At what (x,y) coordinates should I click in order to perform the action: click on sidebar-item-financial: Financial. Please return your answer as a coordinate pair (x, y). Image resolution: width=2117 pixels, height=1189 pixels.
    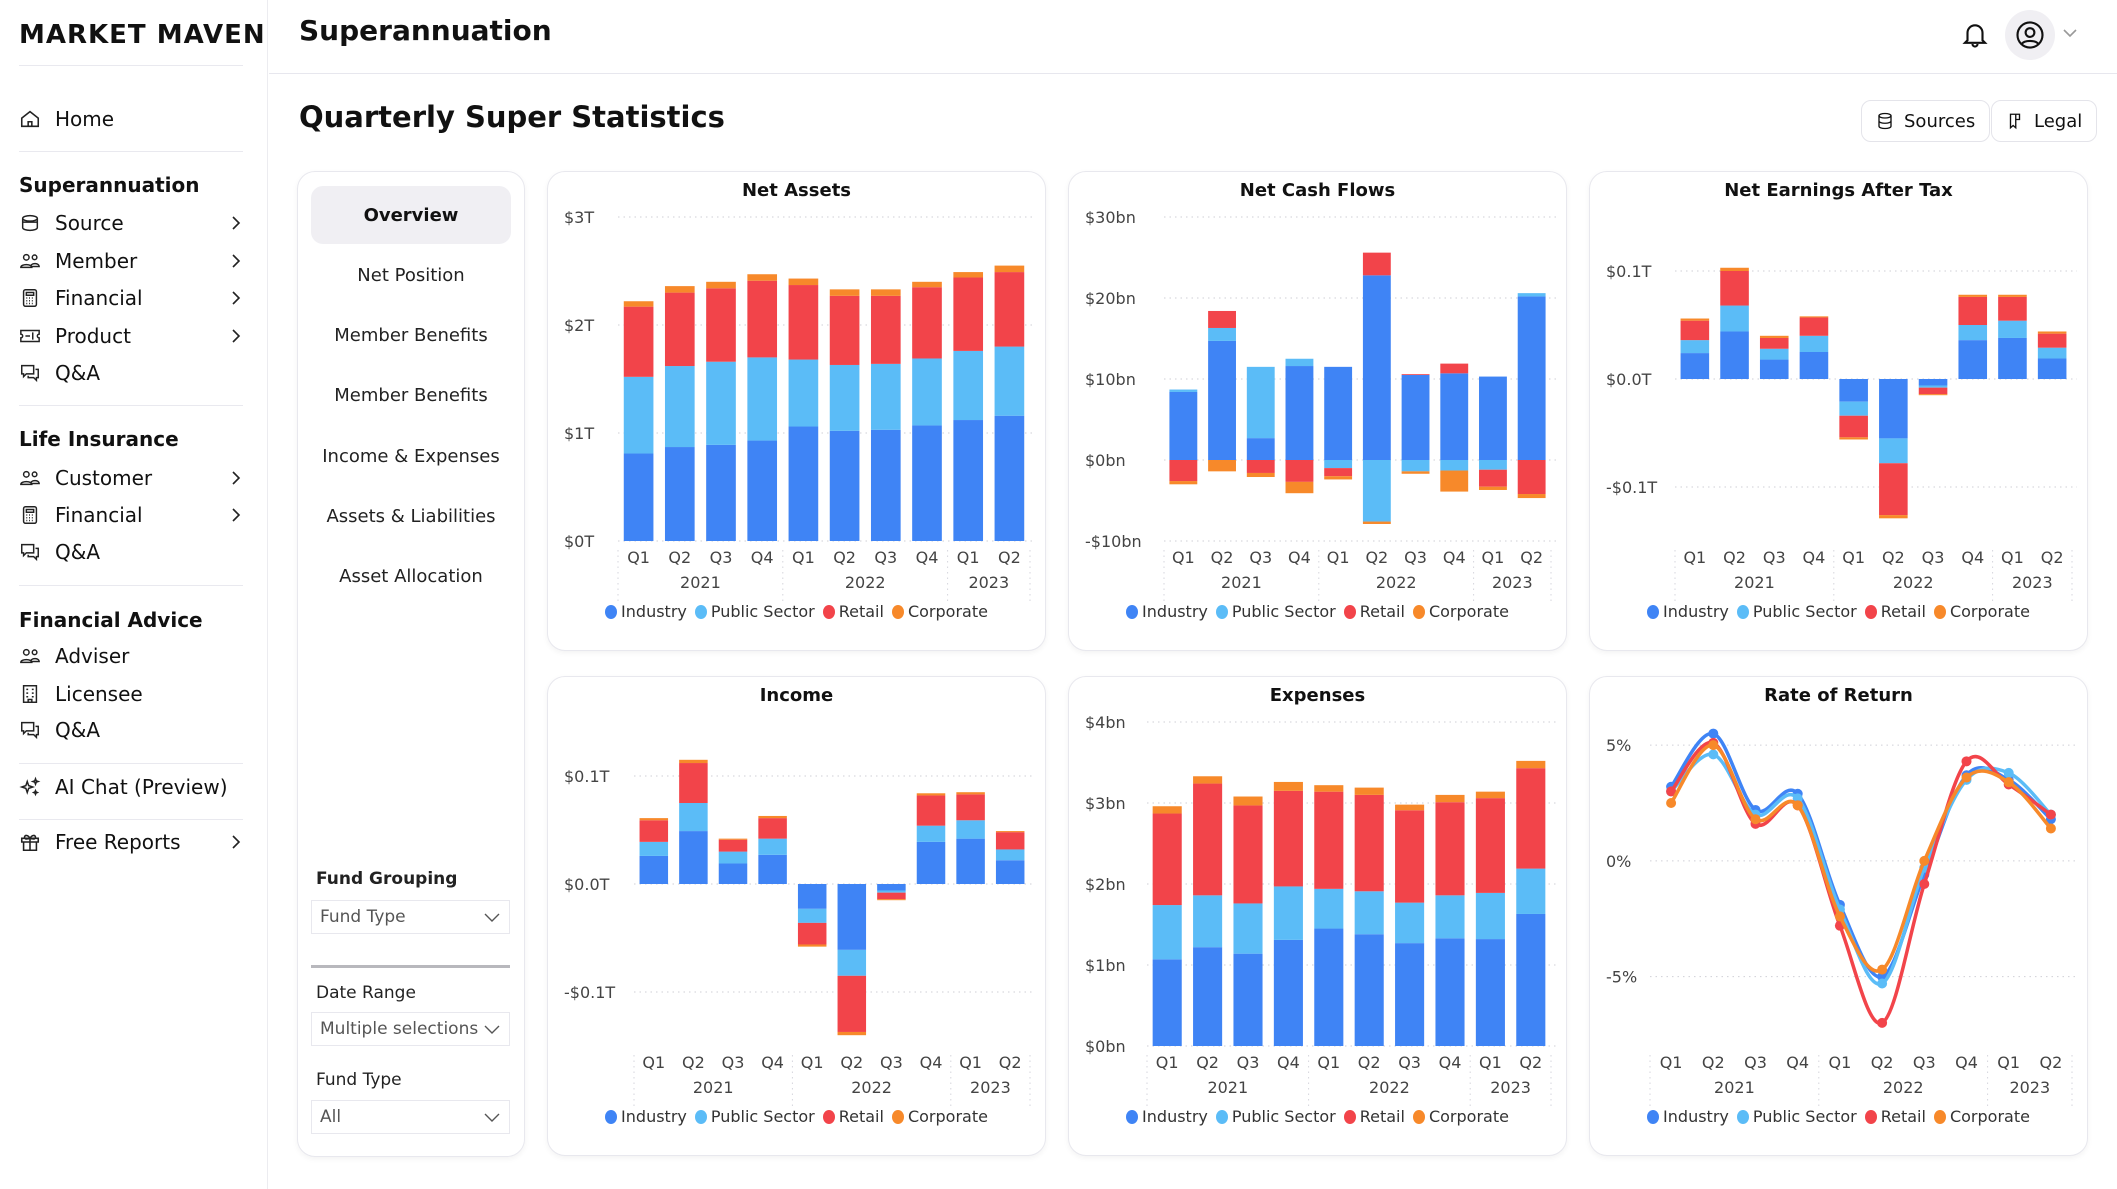
    Looking at the image, I should click on (131, 515).